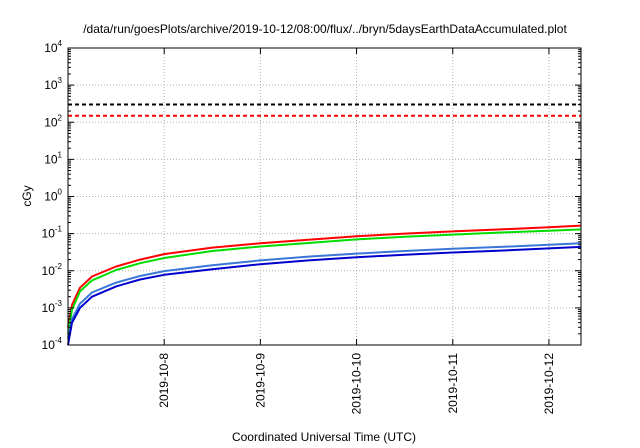  What do you see at coordinates (52, 344) in the screenshot?
I see `y-tick-label: 10⁻⁴` at bounding box center [52, 344].